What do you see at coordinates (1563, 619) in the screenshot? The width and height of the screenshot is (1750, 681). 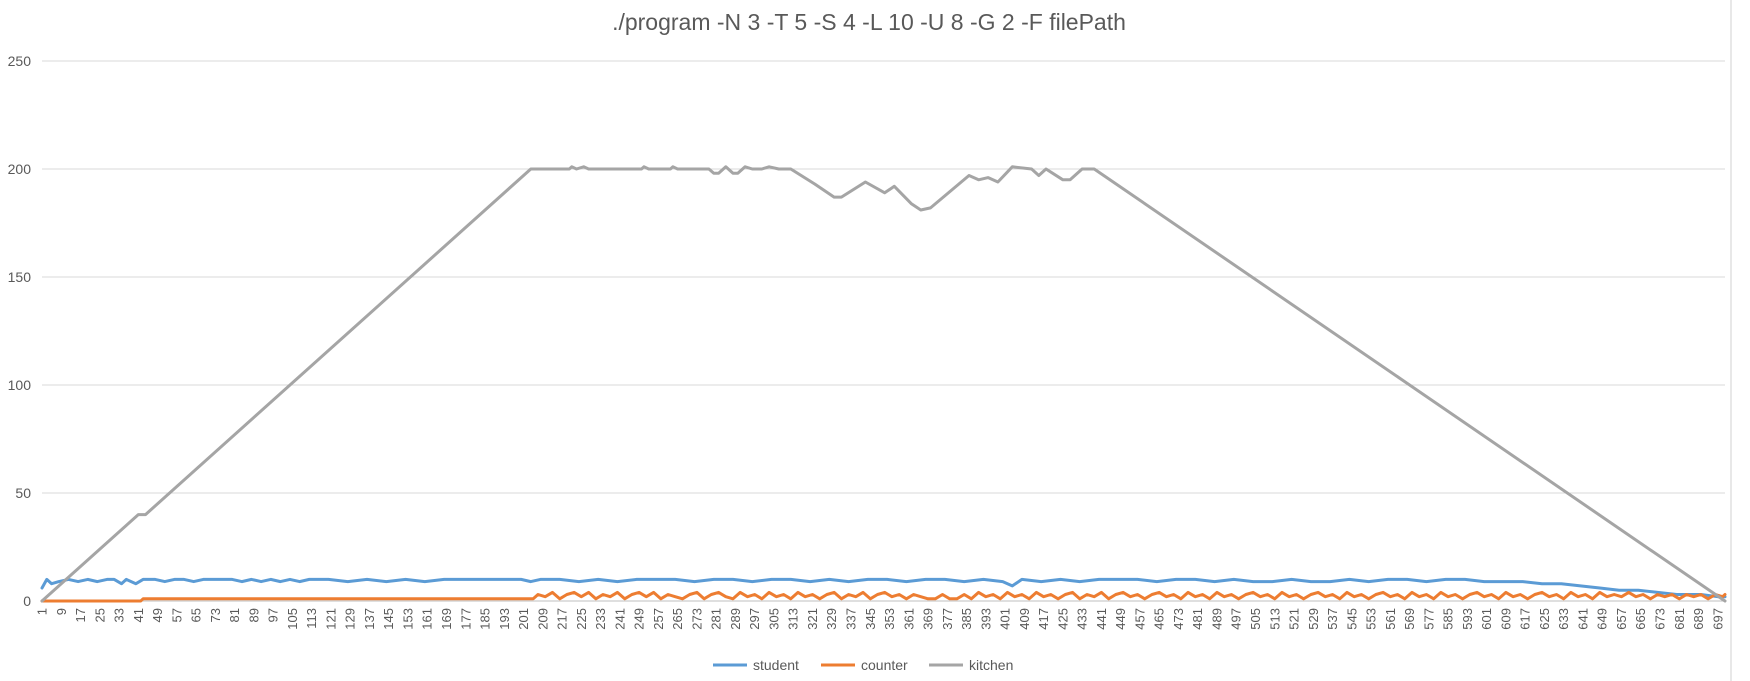 I see `x-tick-label: 633` at bounding box center [1563, 619].